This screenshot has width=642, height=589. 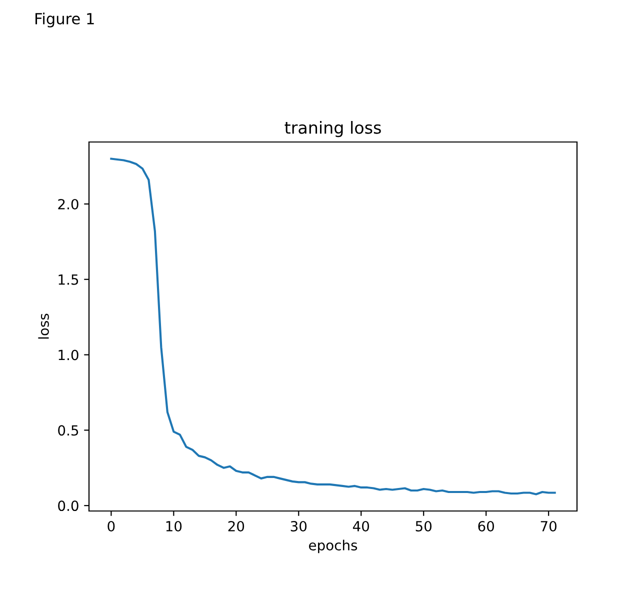 I want to click on caption: Figure 1, so click(x=65, y=20).